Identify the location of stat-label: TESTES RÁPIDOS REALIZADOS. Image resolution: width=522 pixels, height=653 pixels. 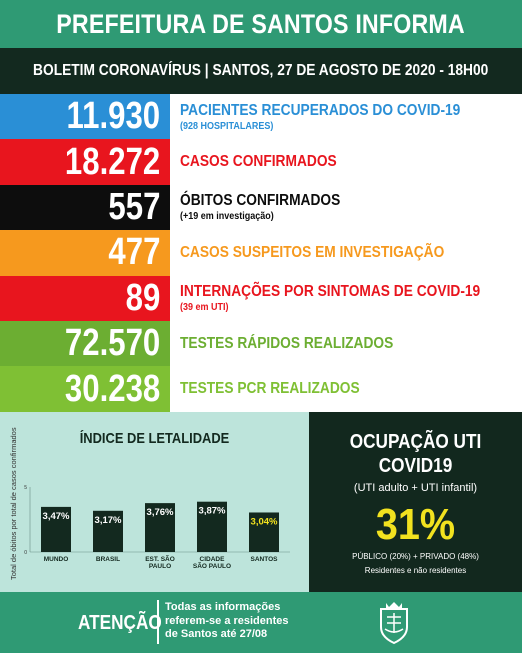
(287, 343).